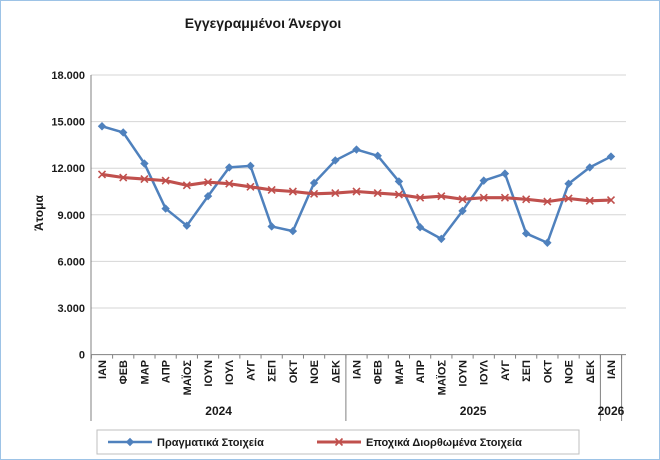  I want to click on year-label: 2024, so click(218, 411).